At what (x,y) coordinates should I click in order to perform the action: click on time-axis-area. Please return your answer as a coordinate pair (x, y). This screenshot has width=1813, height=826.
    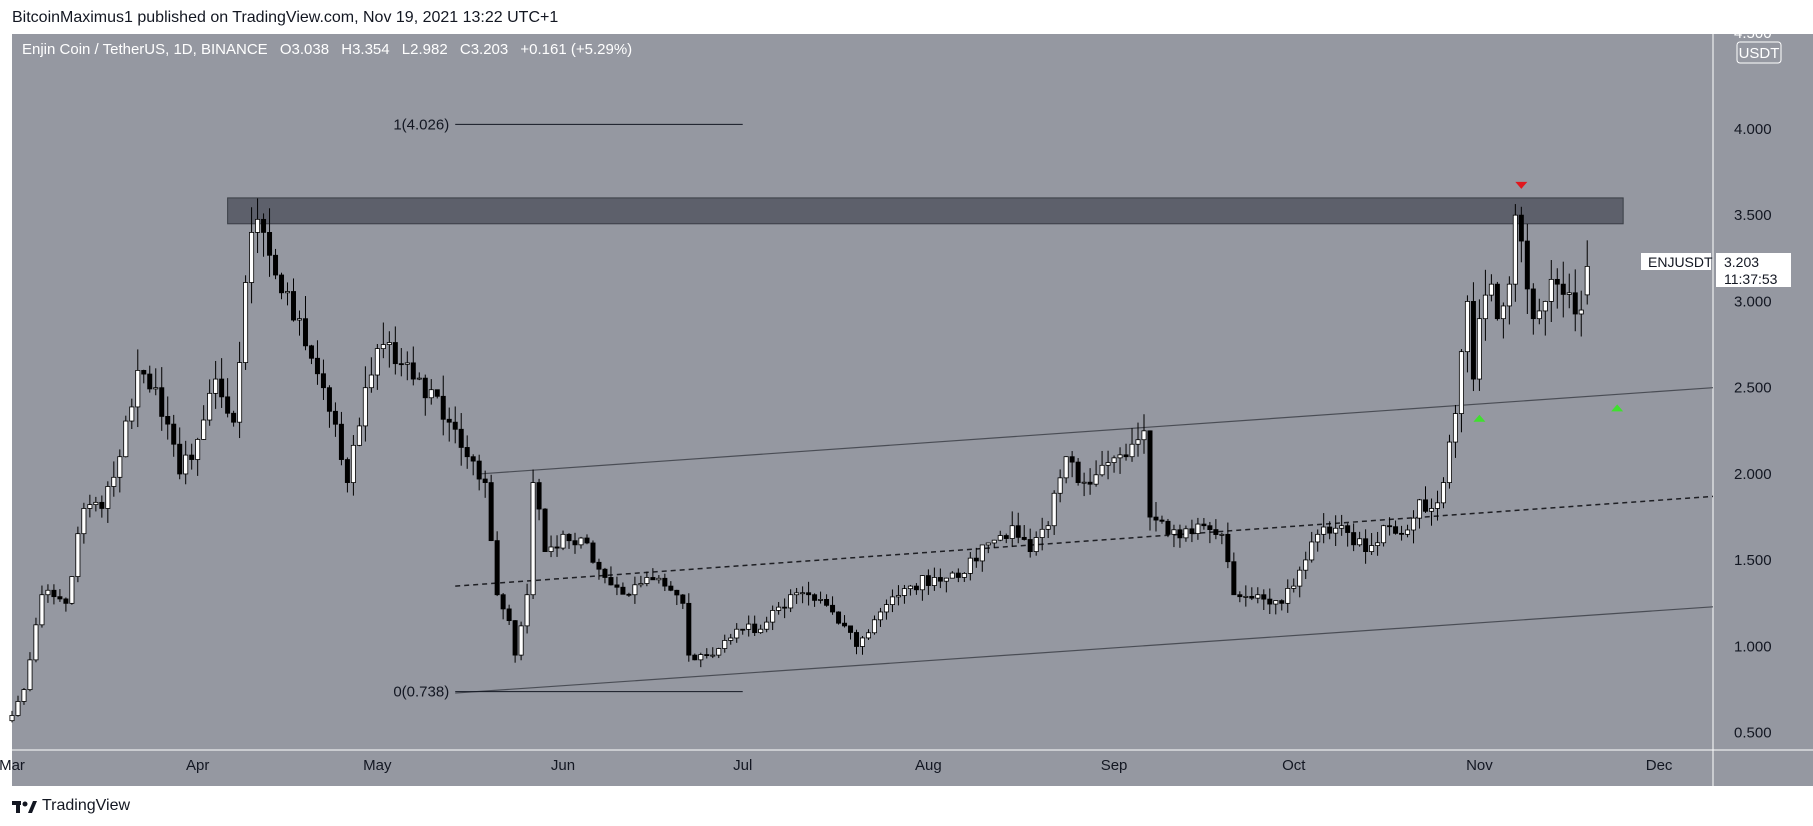
    Looking at the image, I should click on (912, 768).